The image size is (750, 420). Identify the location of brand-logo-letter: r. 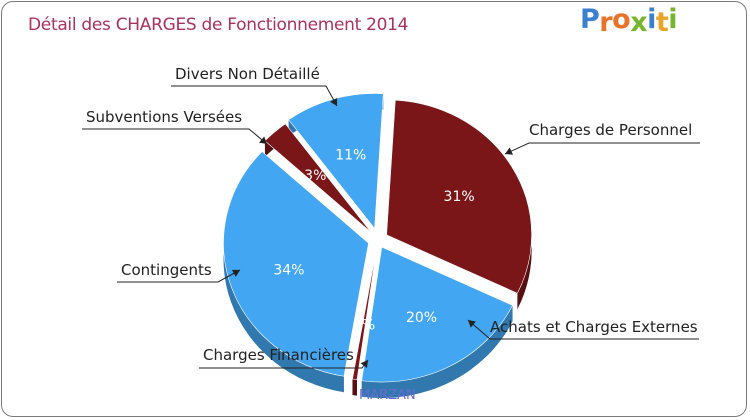
(606, 22).